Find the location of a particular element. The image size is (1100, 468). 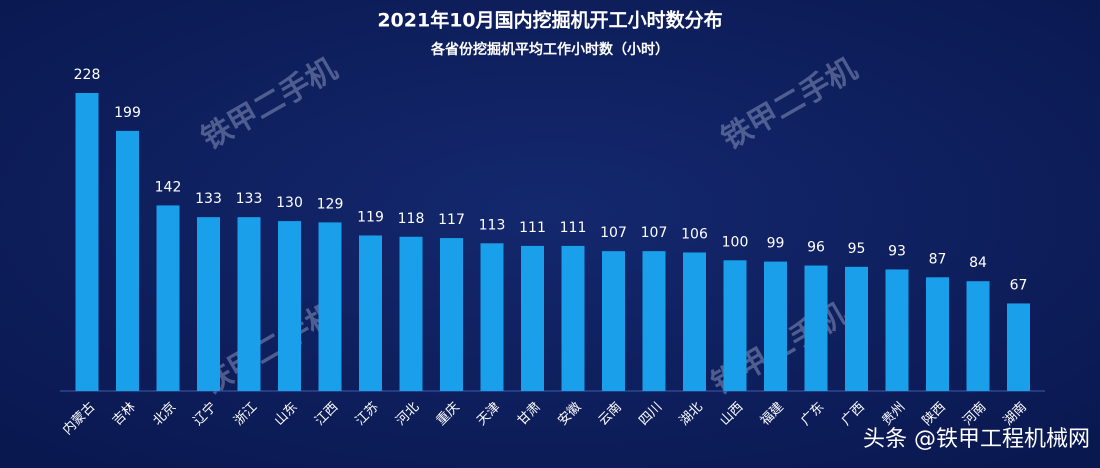

value-label: 100 is located at coordinates (735, 242).